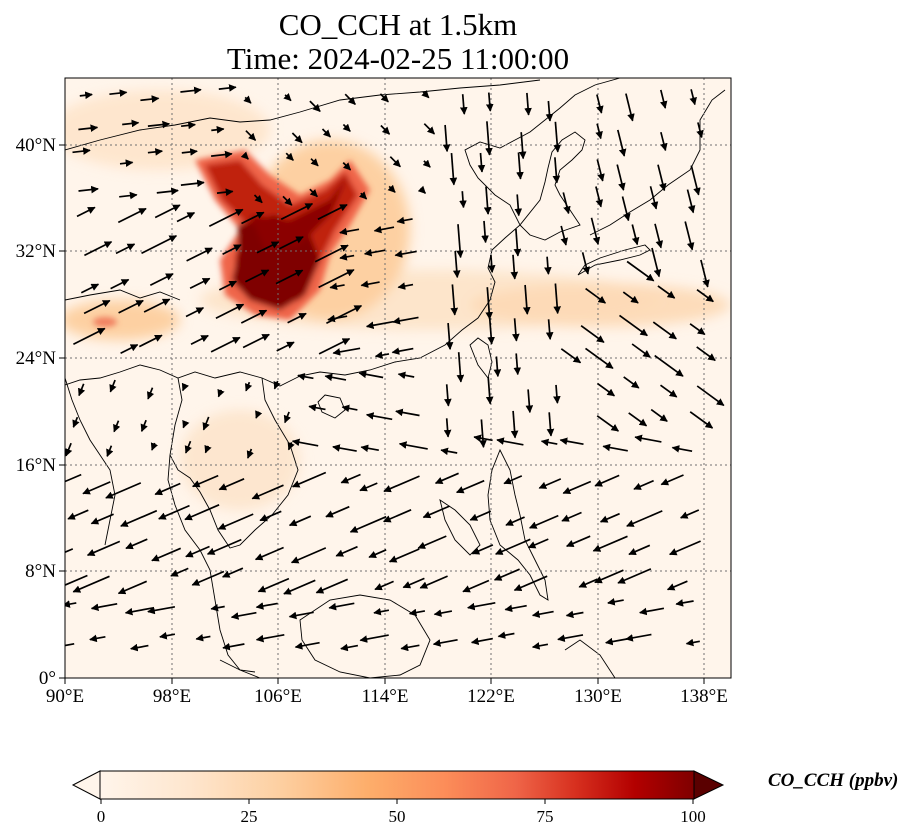  What do you see at coordinates (47, 678) in the screenshot?
I see `lat-tick-label: 0°` at bounding box center [47, 678].